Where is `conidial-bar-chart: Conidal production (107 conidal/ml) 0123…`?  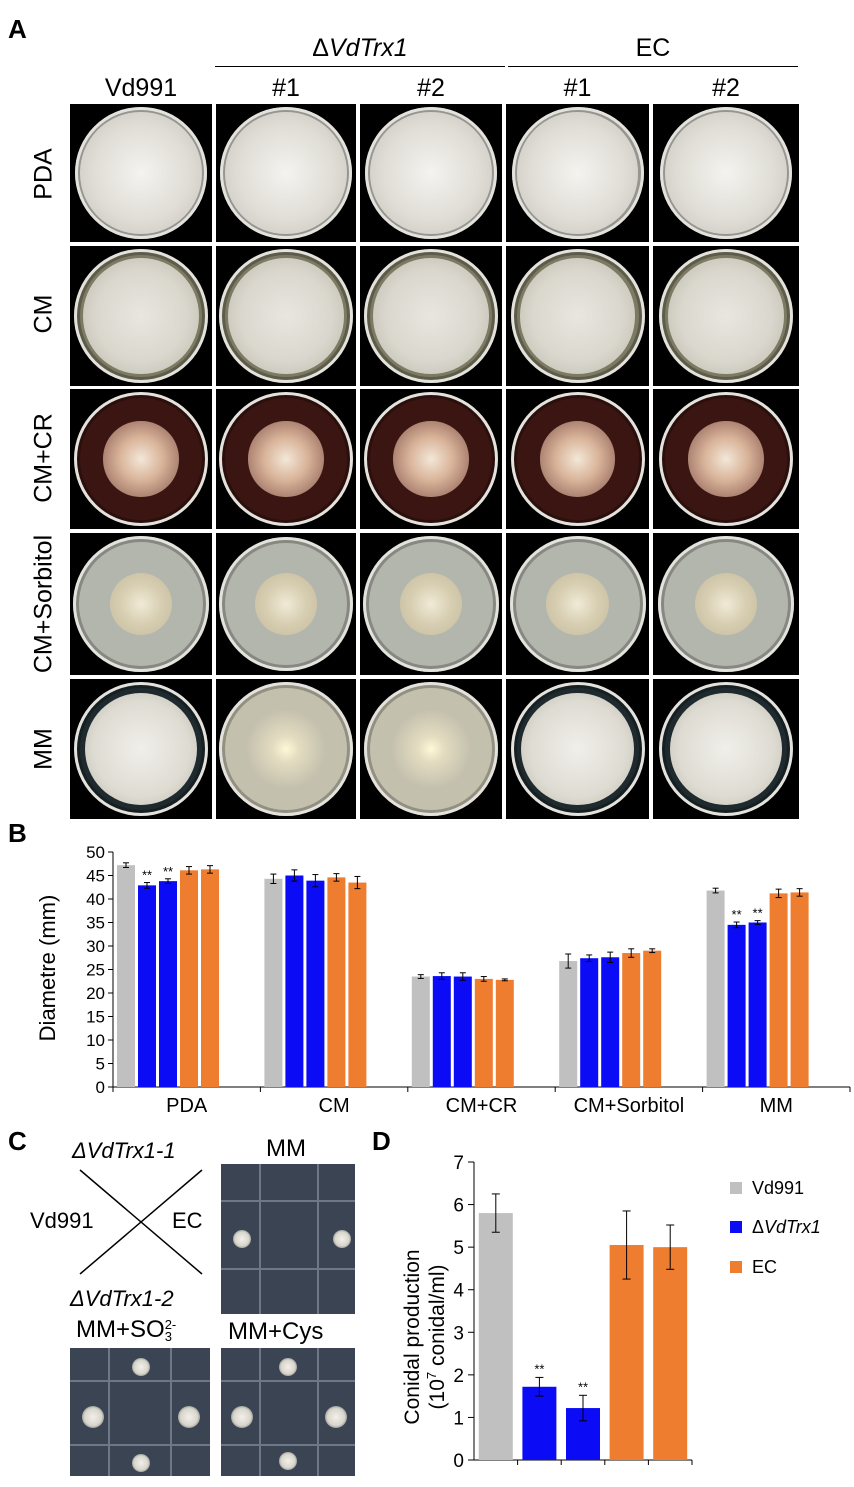
conidial-bar-chart: Conidal production (107 conidal/ml) 0123… is located at coordinates (611, 1312).